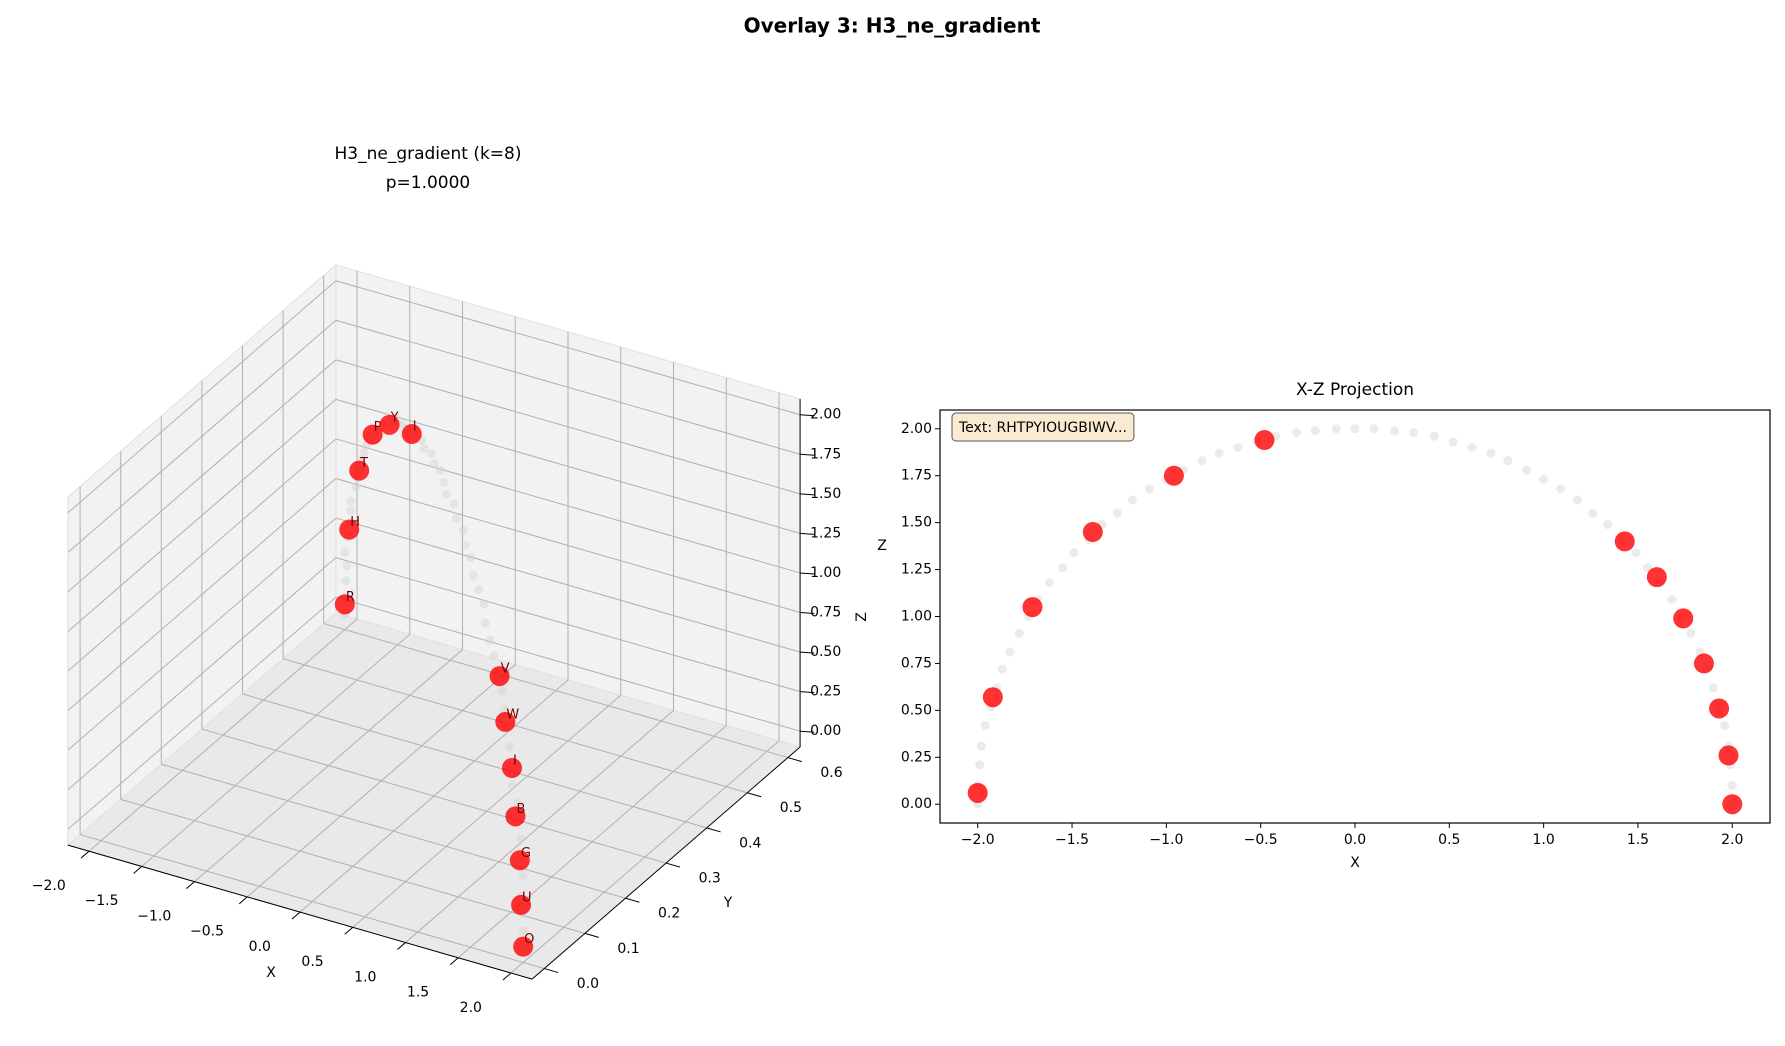 The width and height of the screenshot is (1785, 1046). Describe the element at coordinates (505, 669) in the screenshot. I see `point-label: V` at that location.